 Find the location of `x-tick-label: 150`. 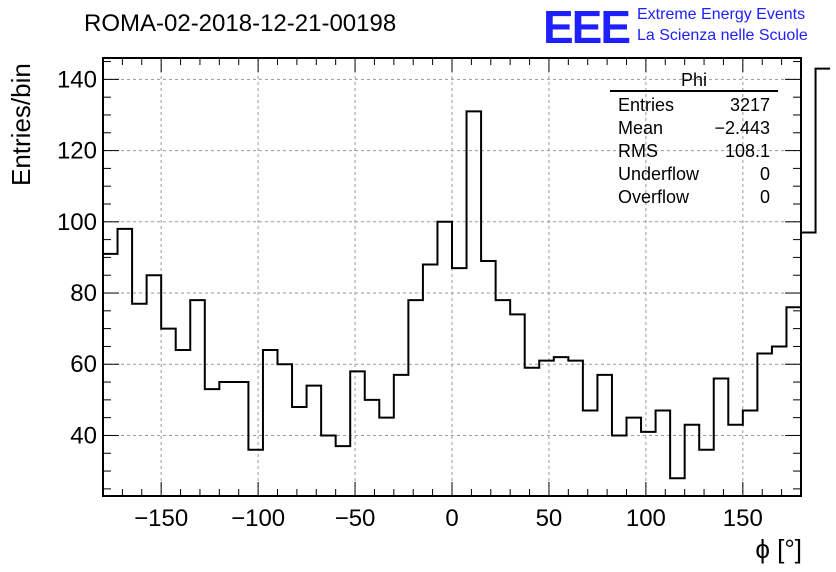

x-tick-label: 150 is located at coordinates (743, 518).